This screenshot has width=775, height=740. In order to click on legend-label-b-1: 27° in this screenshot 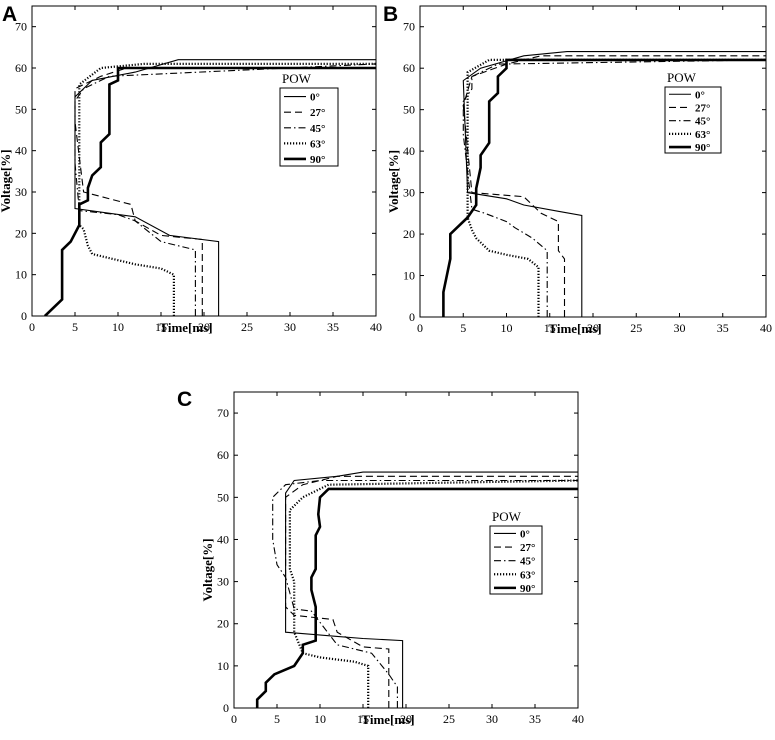, I will do `click(702, 108)`.